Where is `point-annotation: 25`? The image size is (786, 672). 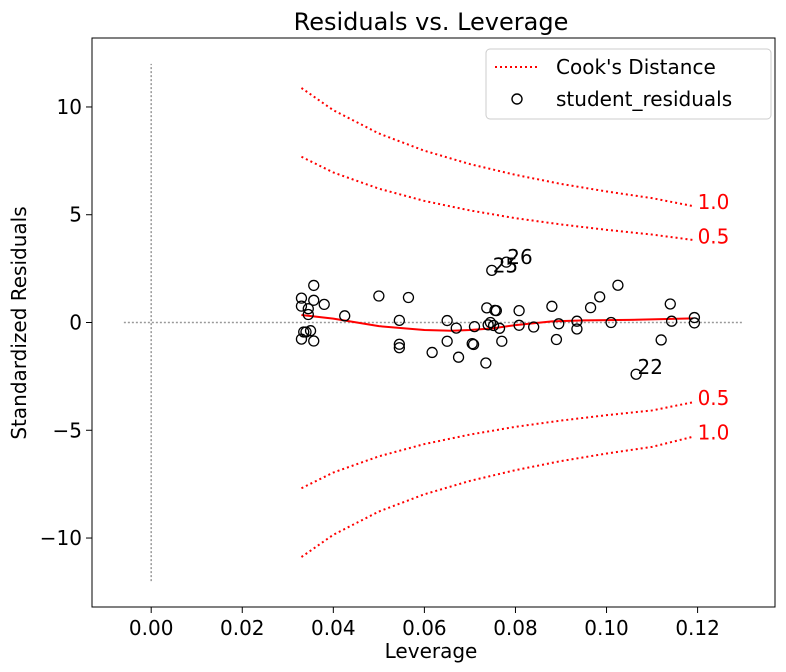 point-annotation: 25 is located at coordinates (505, 265).